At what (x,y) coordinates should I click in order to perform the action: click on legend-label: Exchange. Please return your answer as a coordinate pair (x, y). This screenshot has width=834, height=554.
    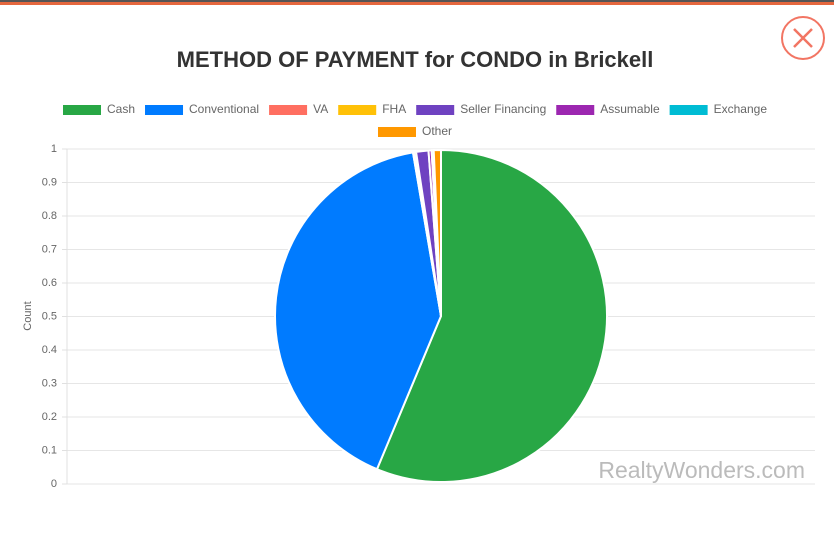
    Looking at the image, I should click on (741, 109).